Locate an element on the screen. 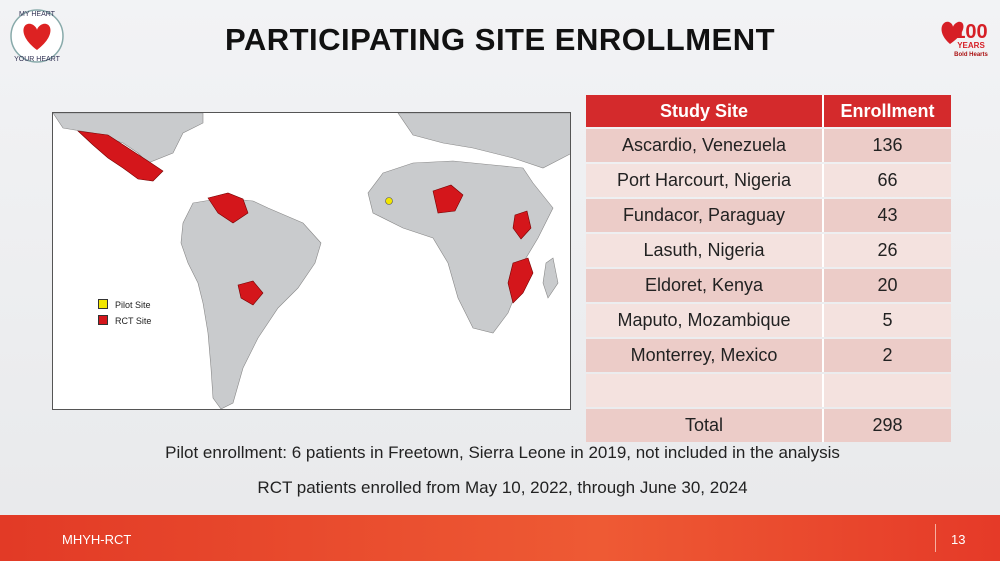 This screenshot has height=561, width=1000. site-cell: Total is located at coordinates (704, 425).